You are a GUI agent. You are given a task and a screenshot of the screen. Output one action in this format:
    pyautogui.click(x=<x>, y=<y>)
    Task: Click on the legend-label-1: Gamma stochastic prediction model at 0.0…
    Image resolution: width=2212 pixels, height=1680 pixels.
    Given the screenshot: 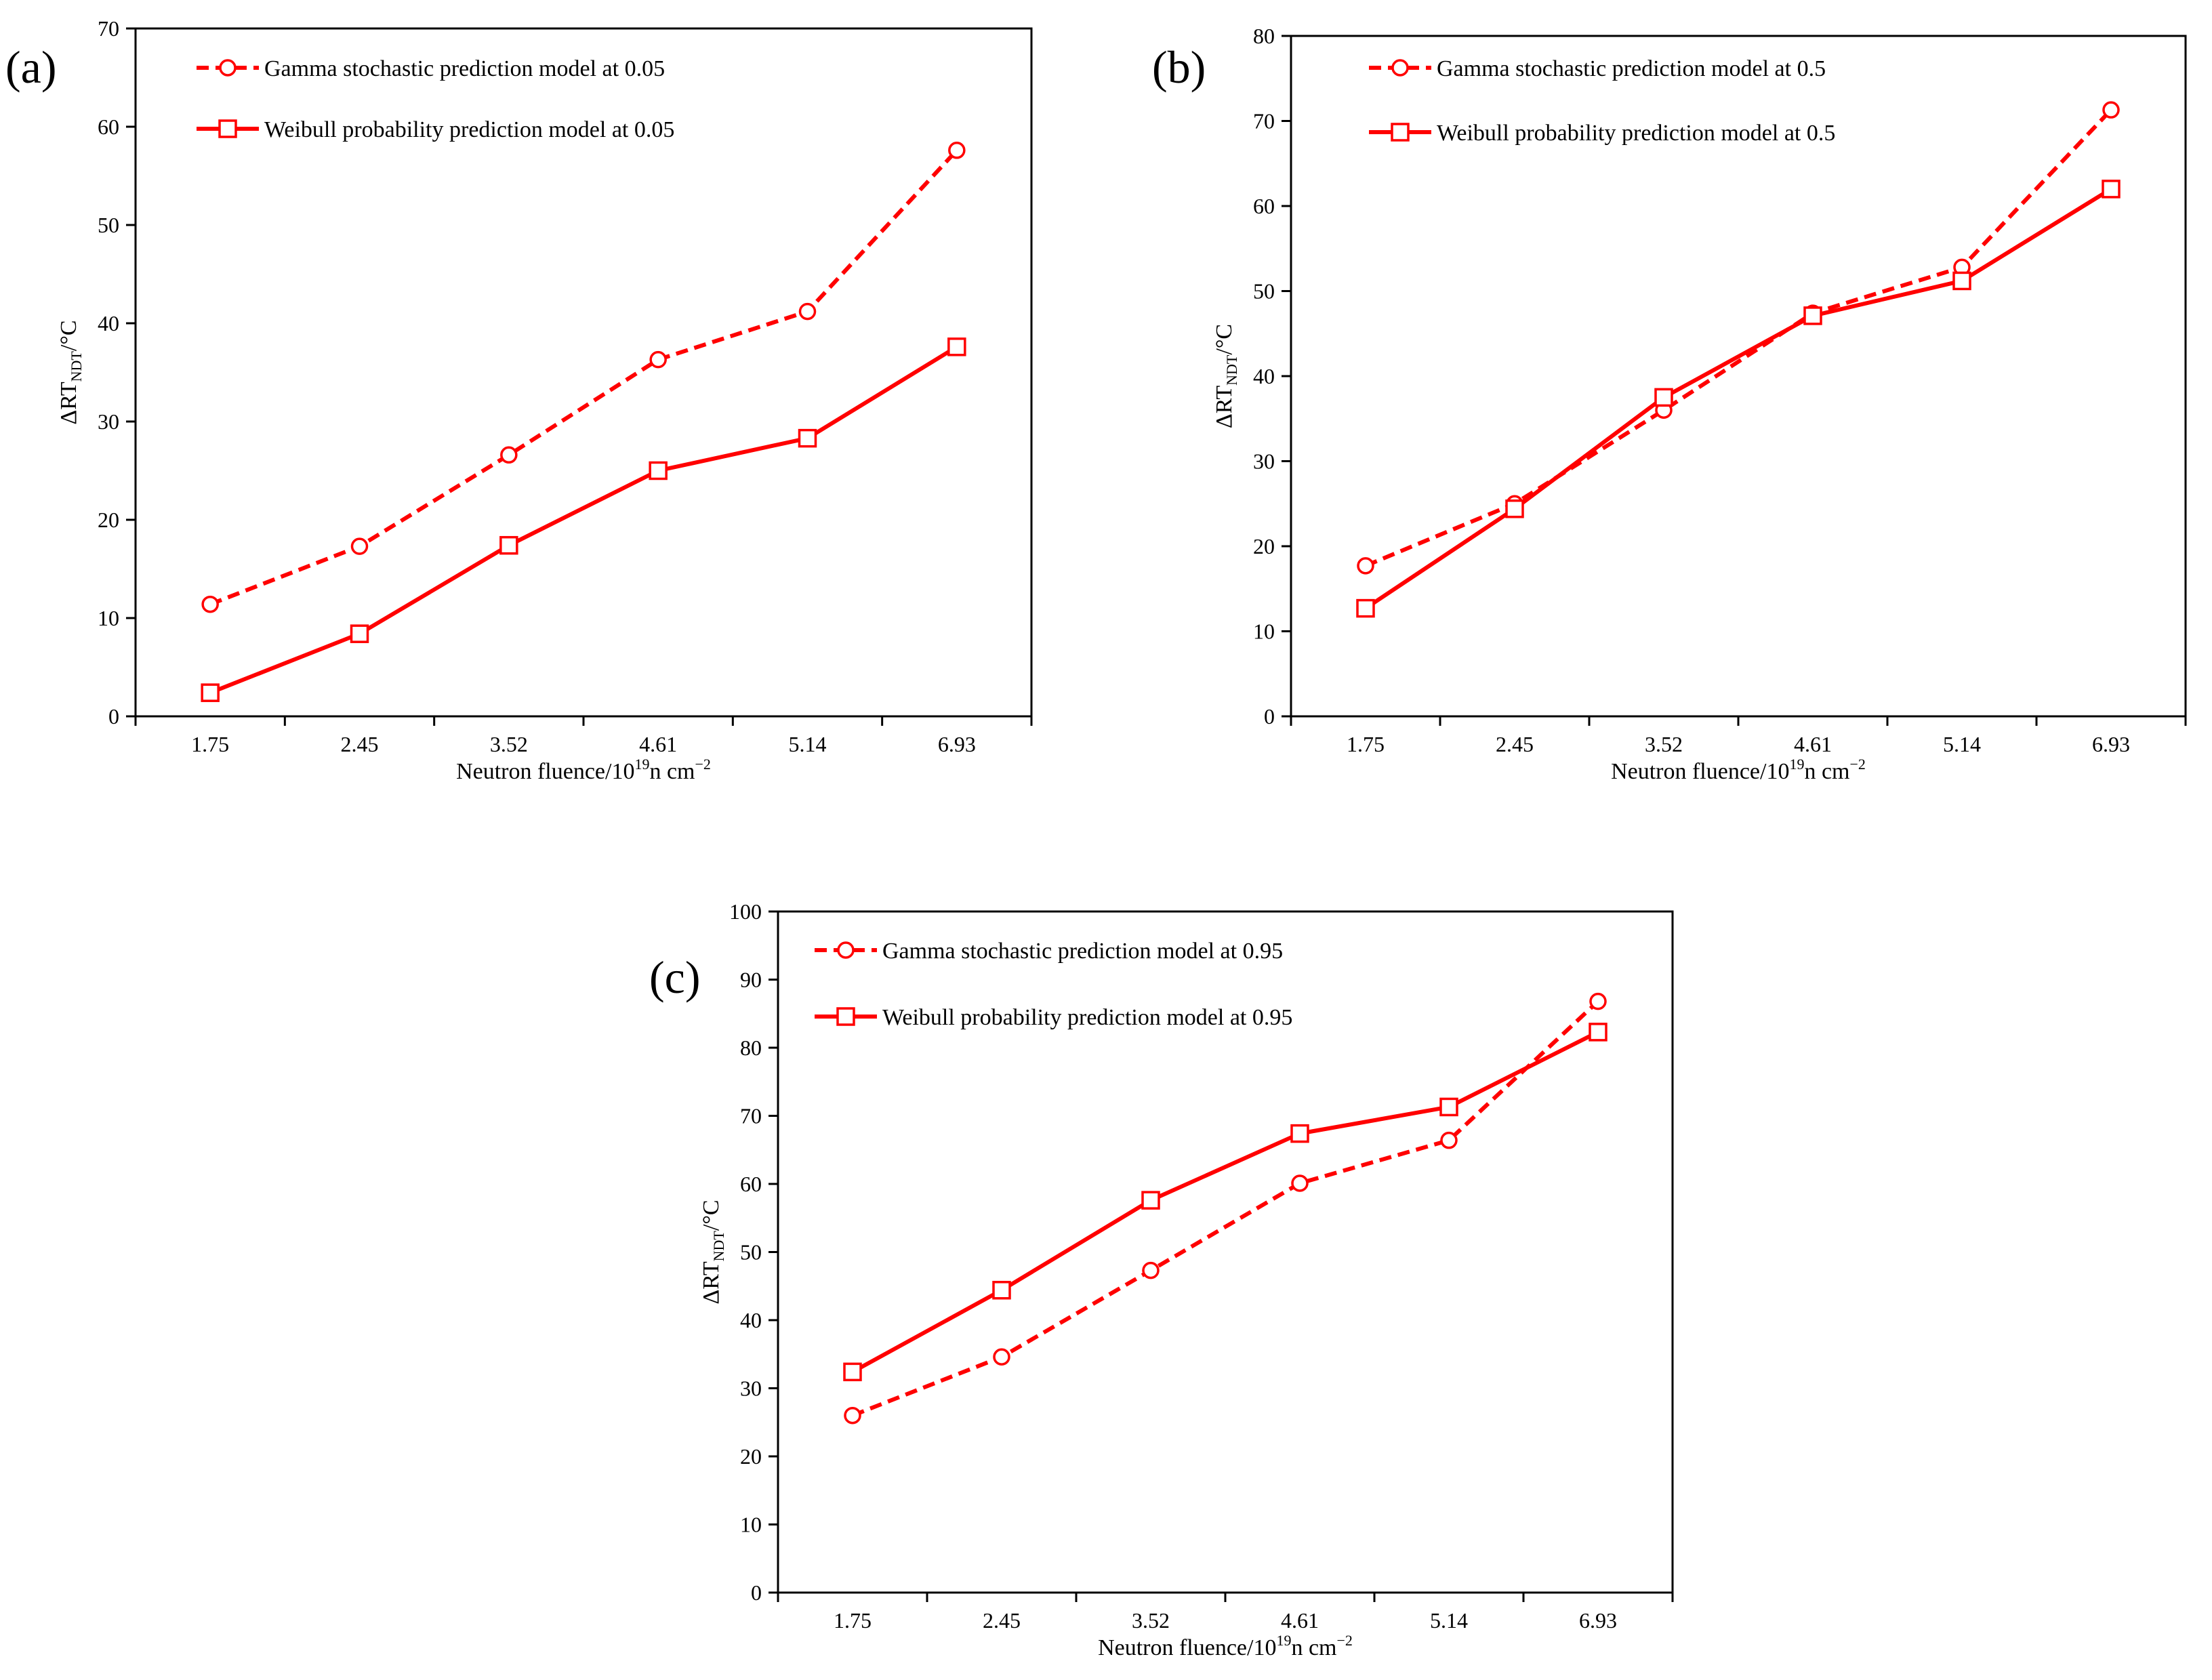 What is the action you would take?
    pyautogui.click(x=465, y=69)
    